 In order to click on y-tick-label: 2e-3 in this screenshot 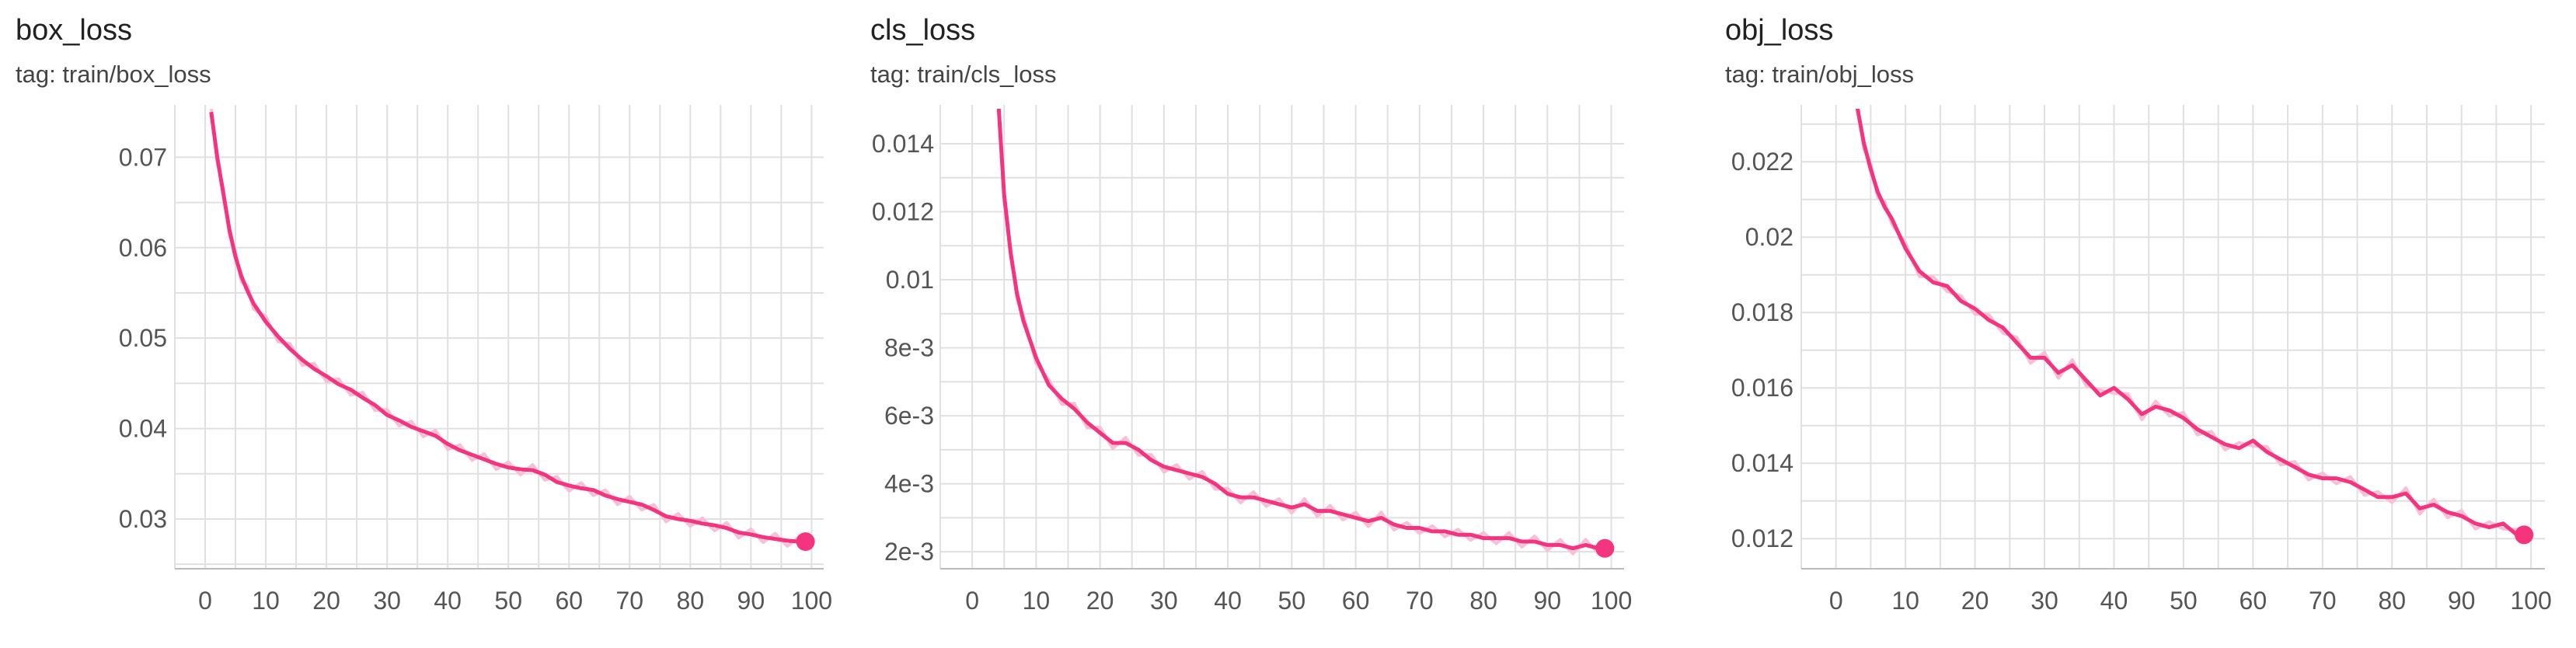, I will do `click(909, 552)`.